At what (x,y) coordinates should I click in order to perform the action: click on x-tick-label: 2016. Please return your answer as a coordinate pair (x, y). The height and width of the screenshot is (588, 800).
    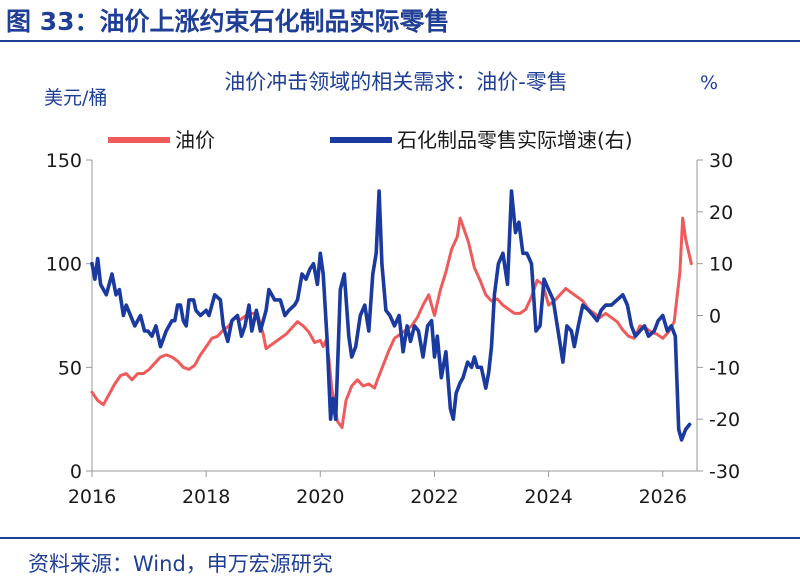
    Looking at the image, I should click on (92, 497).